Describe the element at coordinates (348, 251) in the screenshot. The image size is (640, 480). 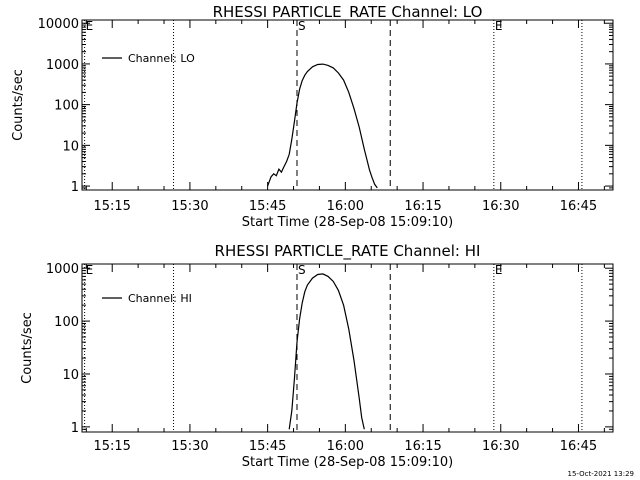
I see `chart-title: RHESSI PARTICLE_RATE Channel: HI` at that location.